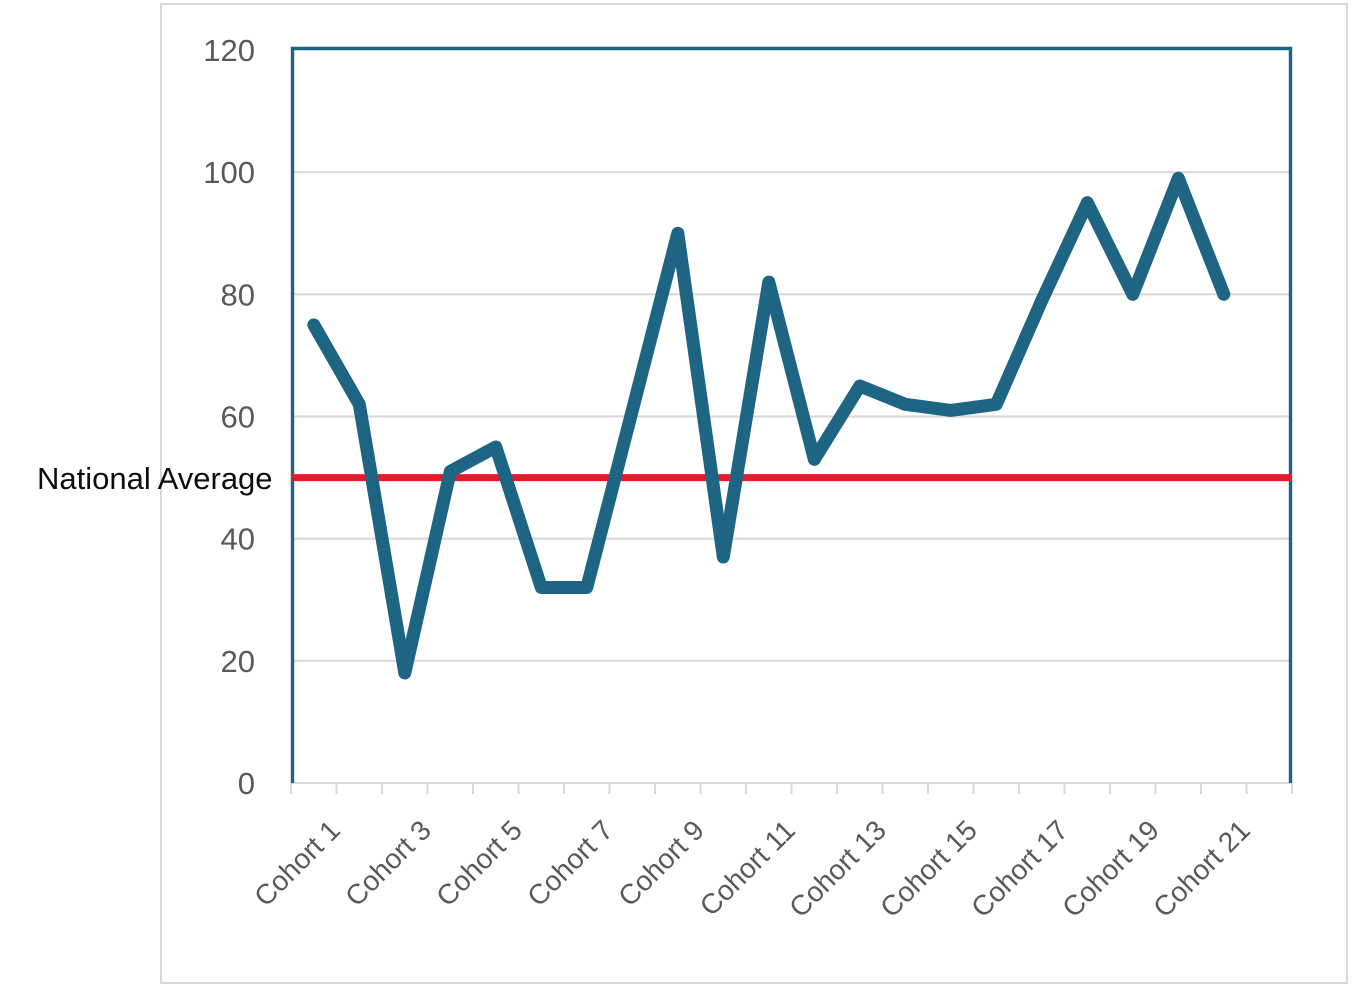 This screenshot has width=1353, height=993. What do you see at coordinates (238, 417) in the screenshot?
I see `y-axis-tick-label: 60` at bounding box center [238, 417].